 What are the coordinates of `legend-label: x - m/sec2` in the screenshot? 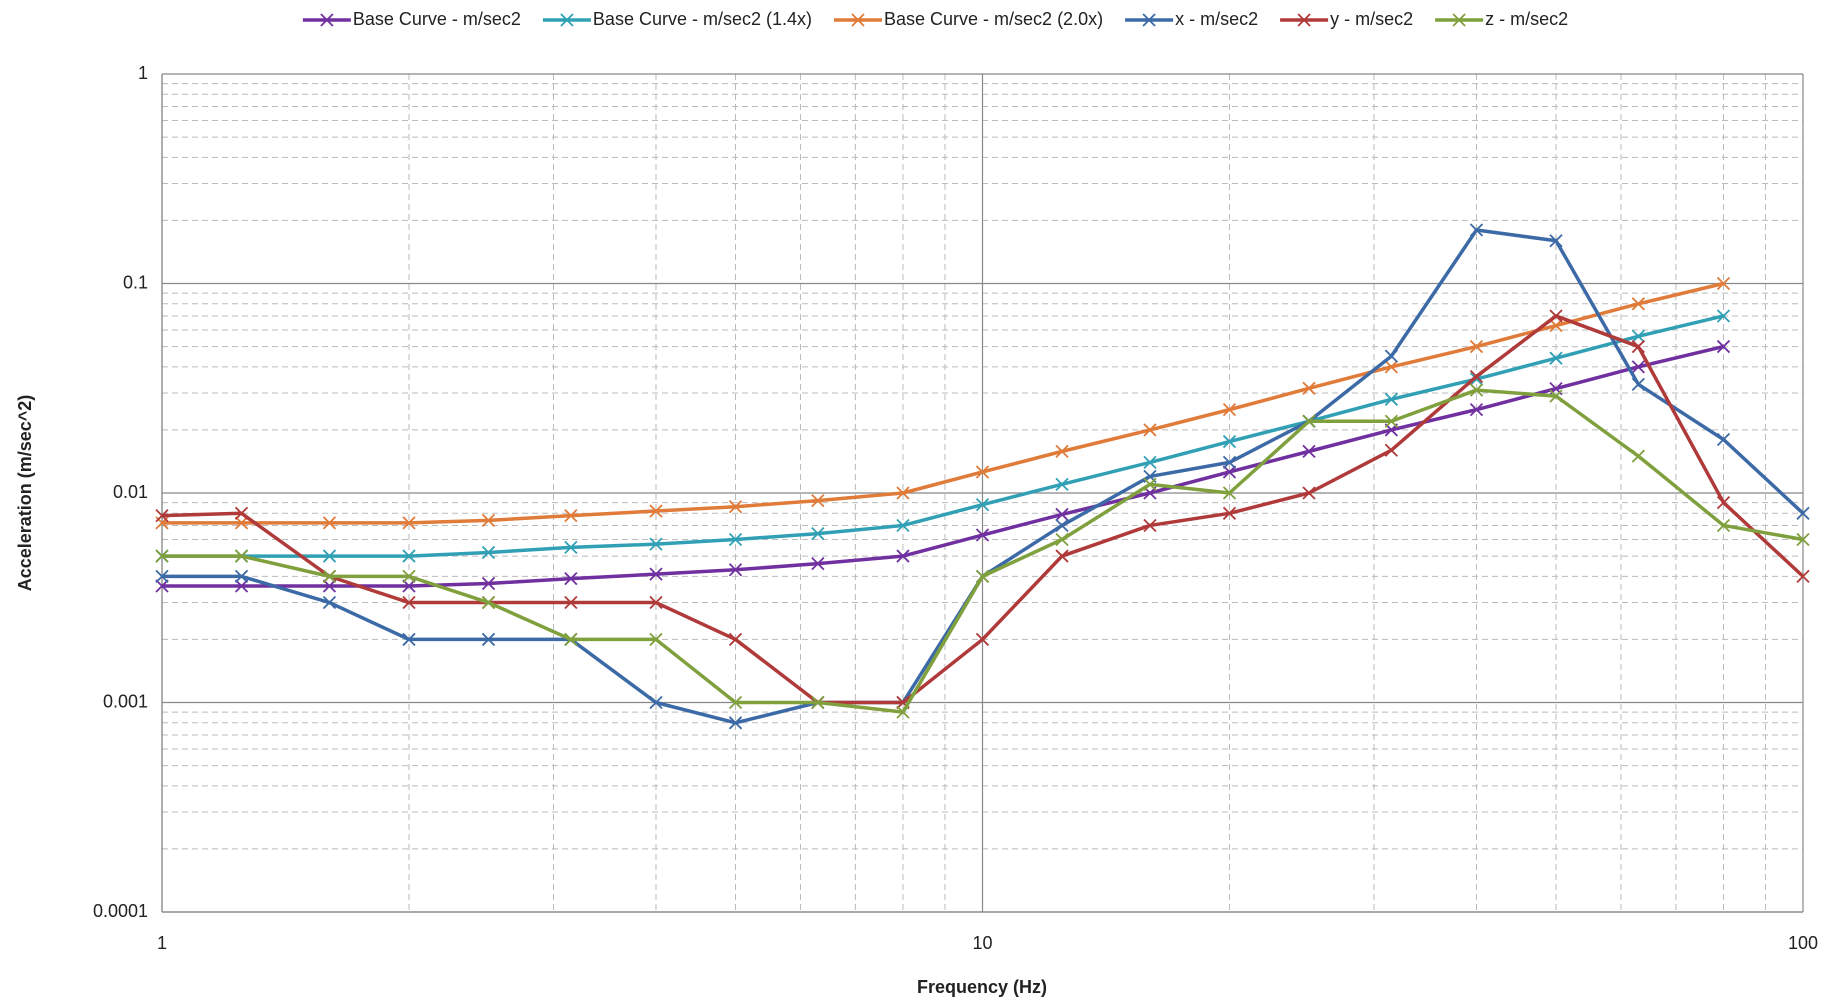 It's located at (1216, 19).